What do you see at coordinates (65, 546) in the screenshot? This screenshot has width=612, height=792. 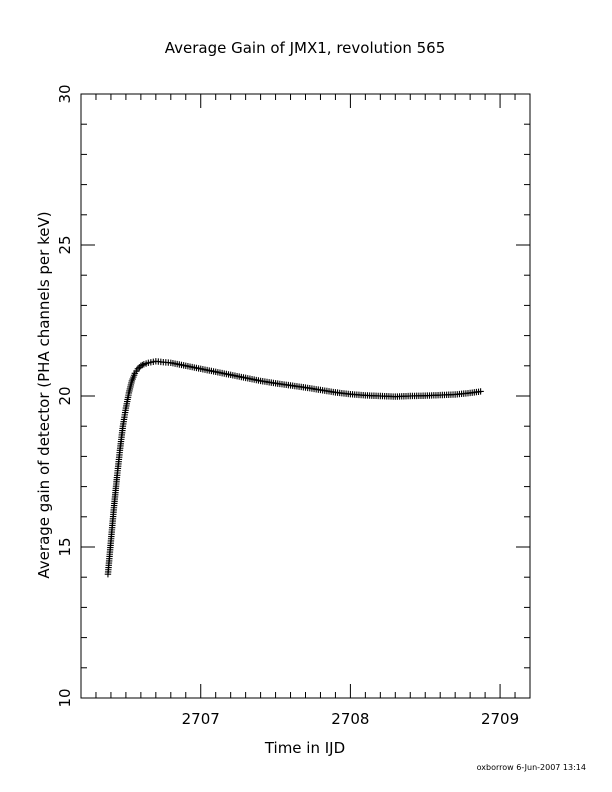 I see `y-tick-label: 15` at bounding box center [65, 546].